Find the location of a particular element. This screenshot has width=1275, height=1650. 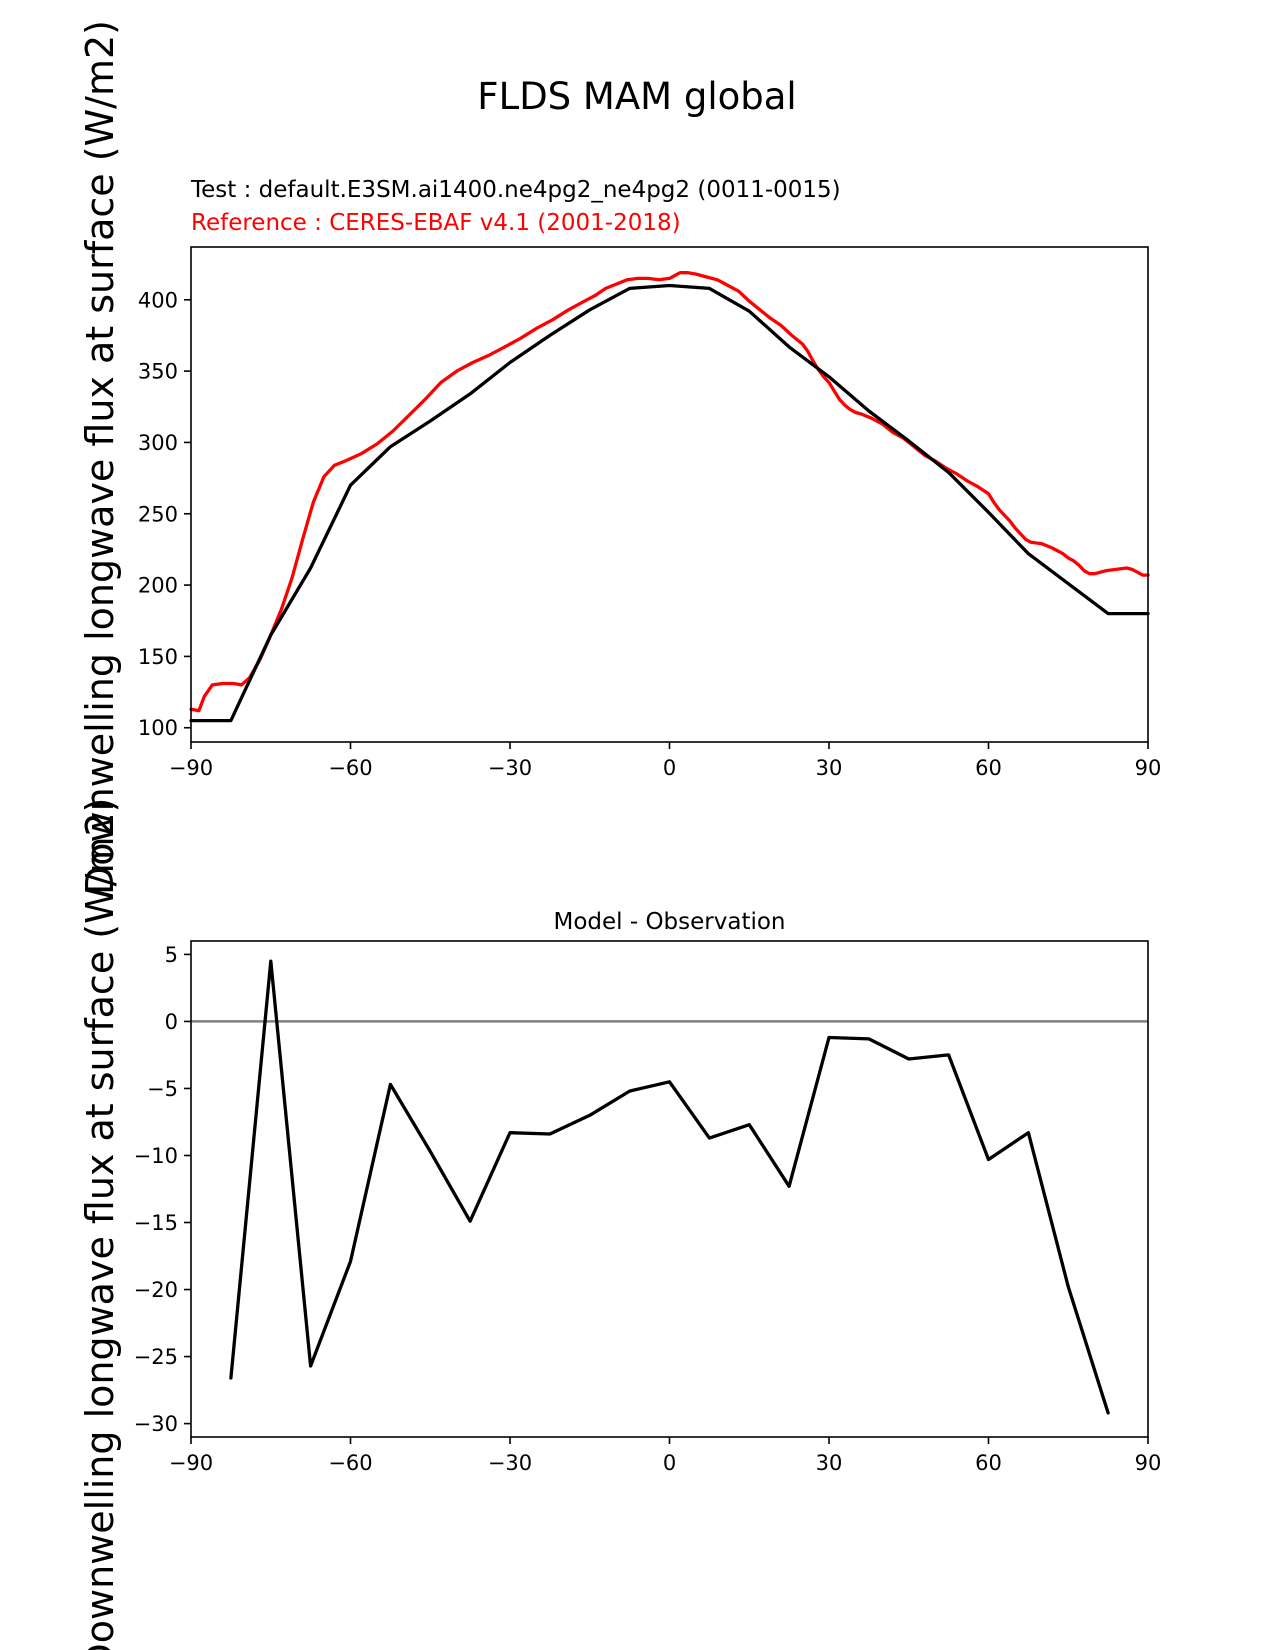

y-tick-label: −10 is located at coordinates (156, 1156).